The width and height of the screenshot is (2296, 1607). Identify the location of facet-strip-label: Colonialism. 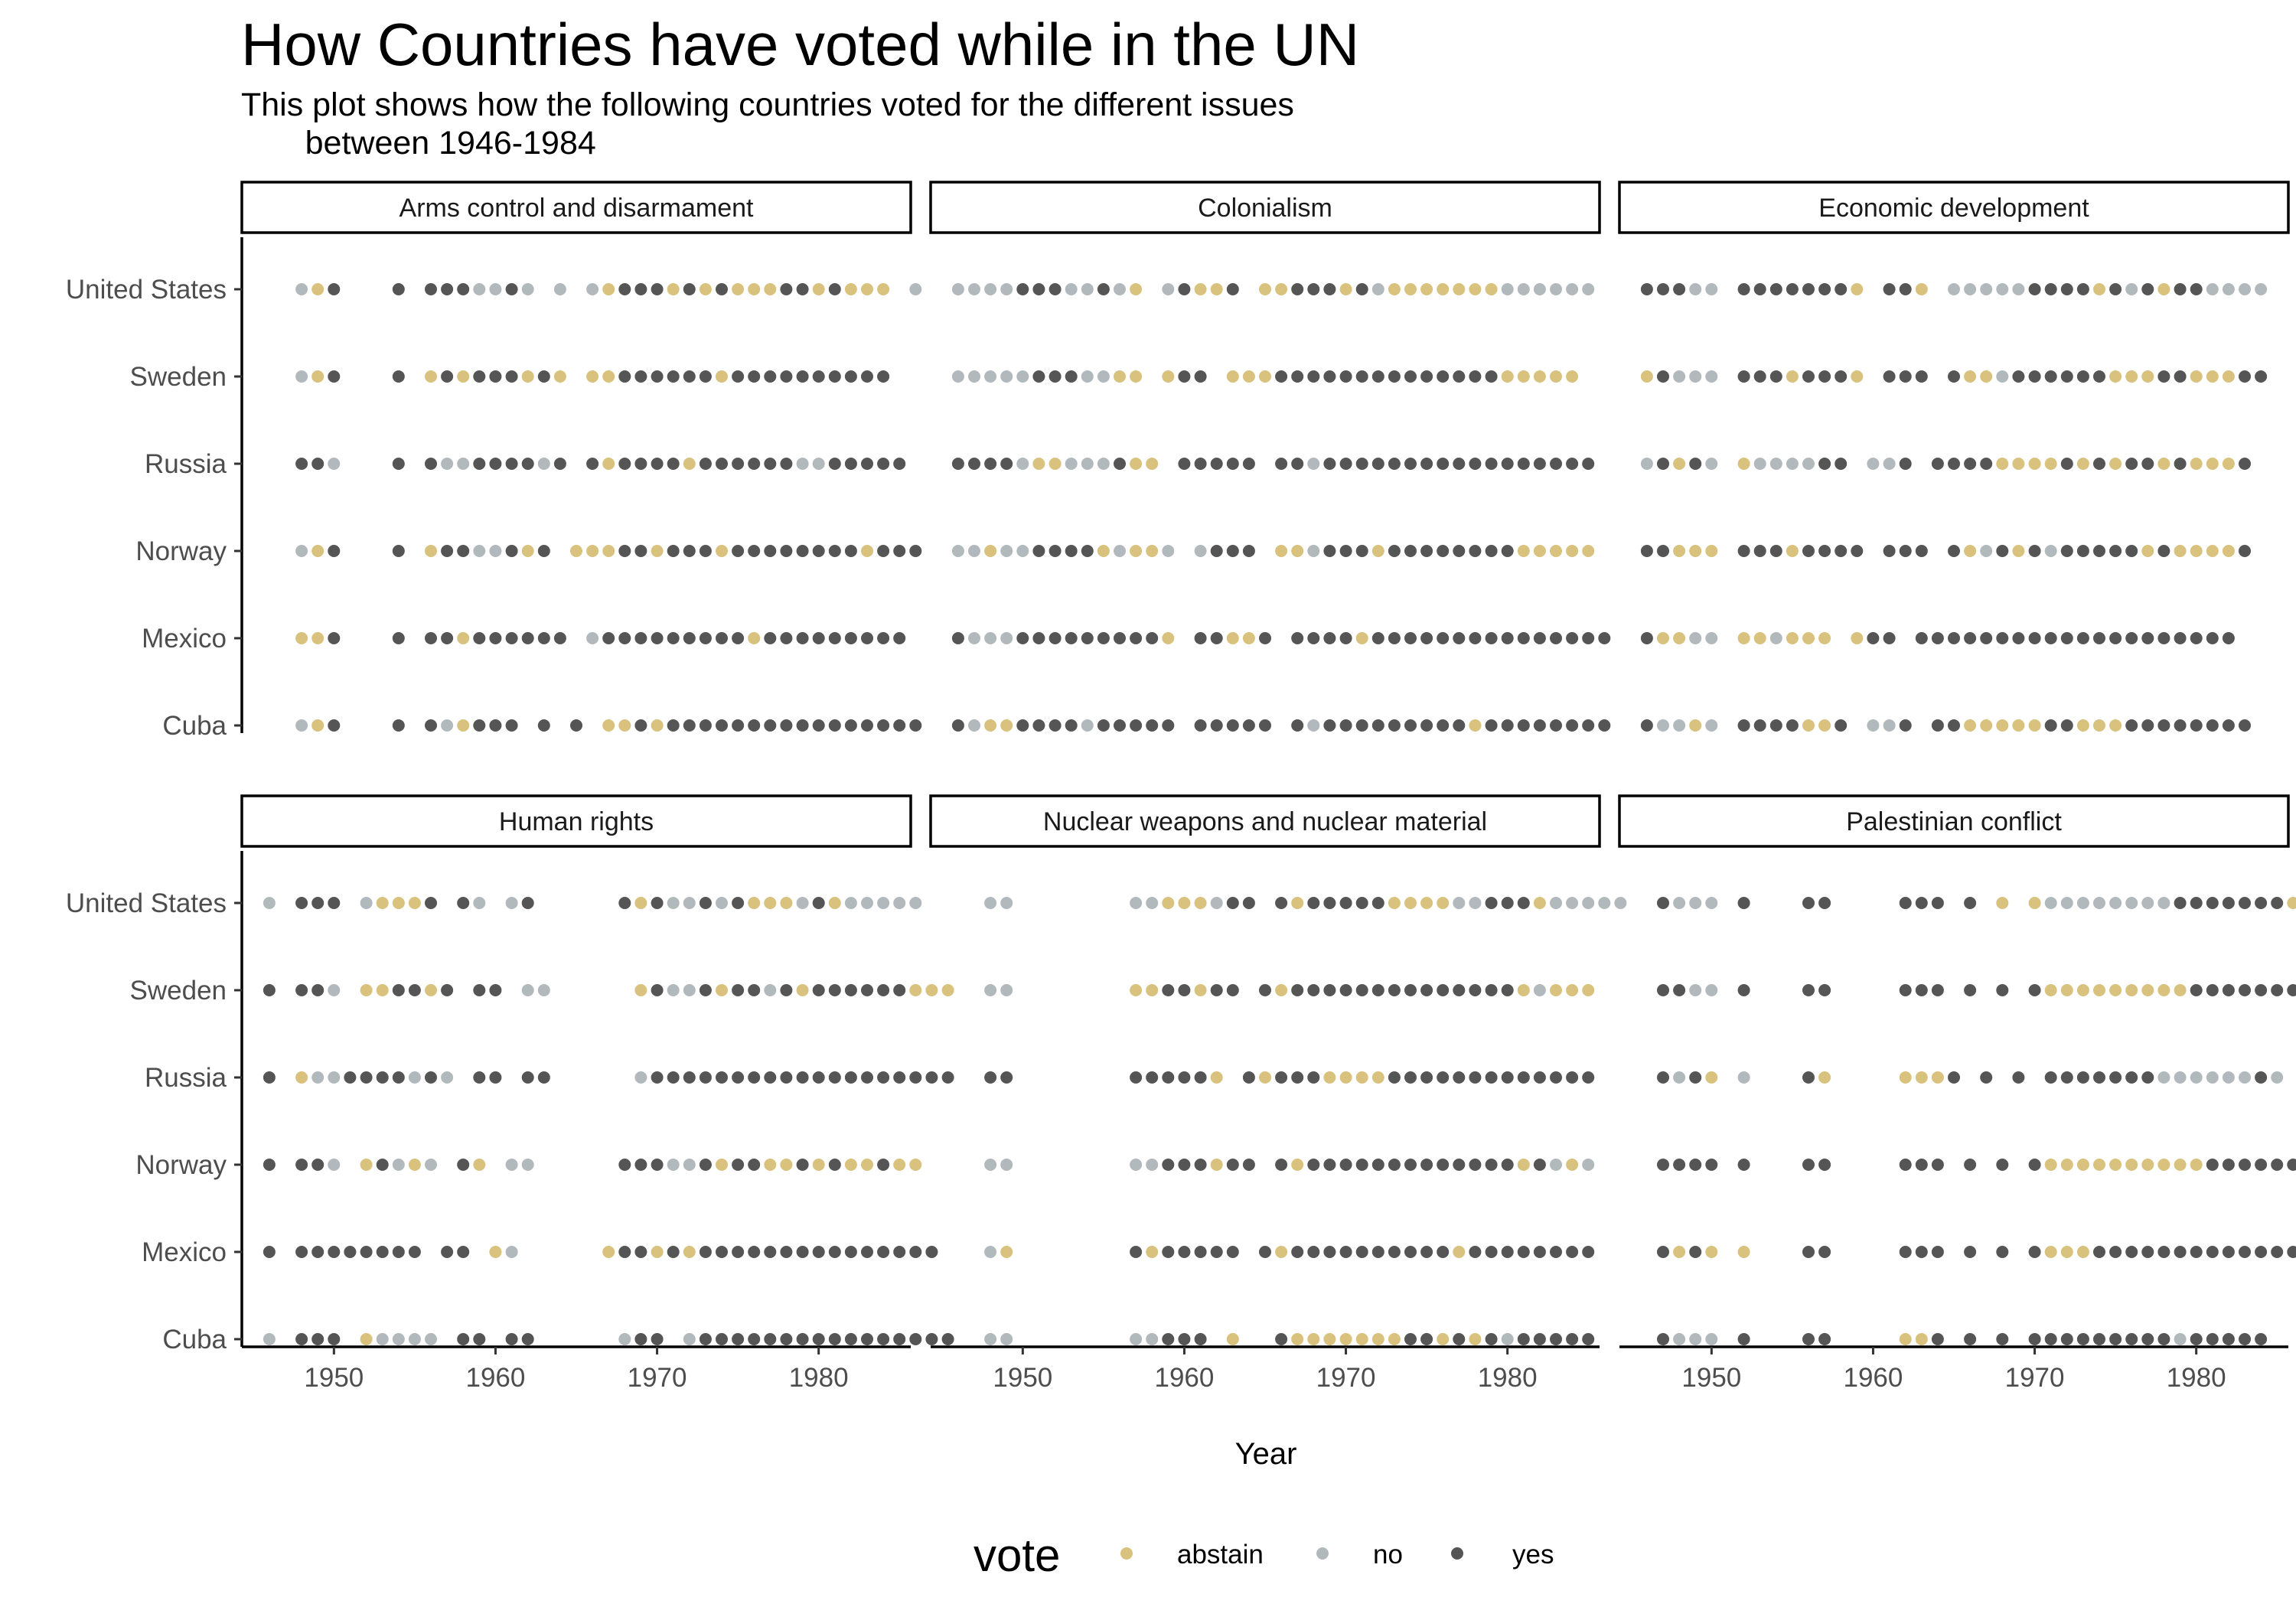
(1265, 209).